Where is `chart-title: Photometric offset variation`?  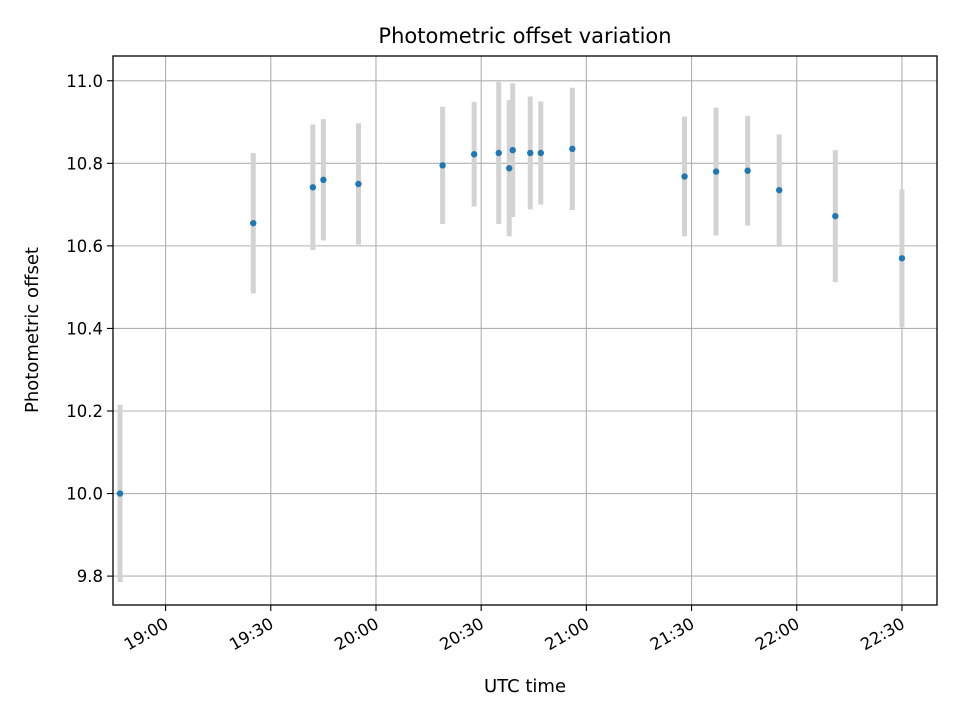 chart-title: Photometric offset variation is located at coordinates (524, 36).